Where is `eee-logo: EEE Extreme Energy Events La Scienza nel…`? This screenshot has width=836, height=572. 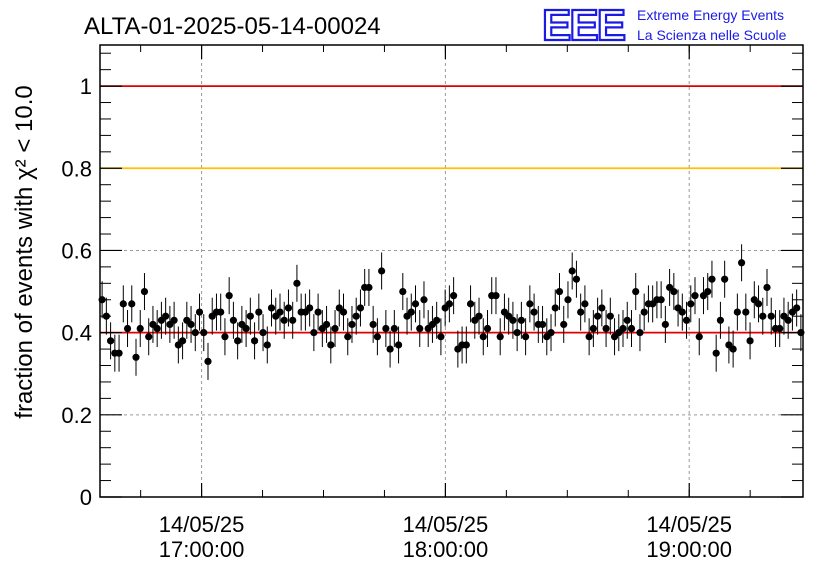 eee-logo: EEE Extreme Energy Events La Scienza nel… is located at coordinates (664, 25).